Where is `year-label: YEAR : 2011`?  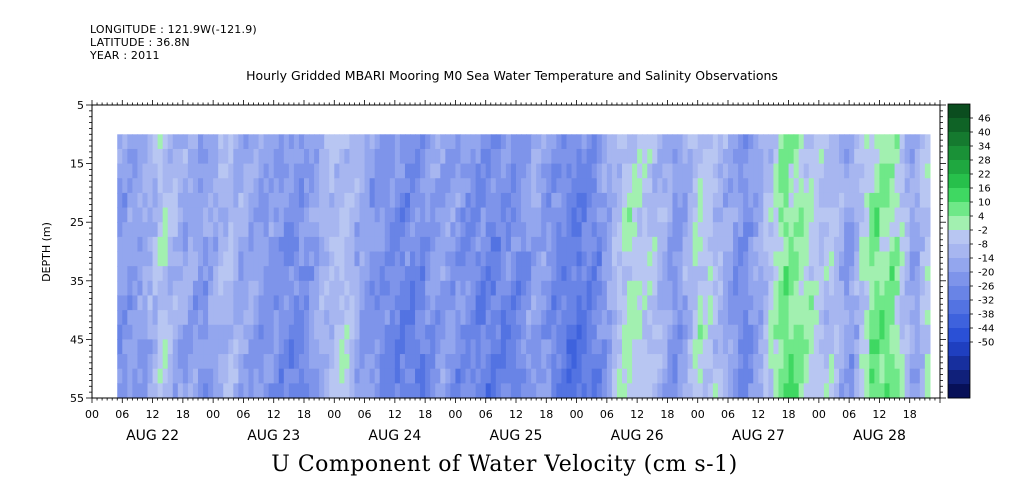
year-label: YEAR : 2011 is located at coordinates (125, 55).